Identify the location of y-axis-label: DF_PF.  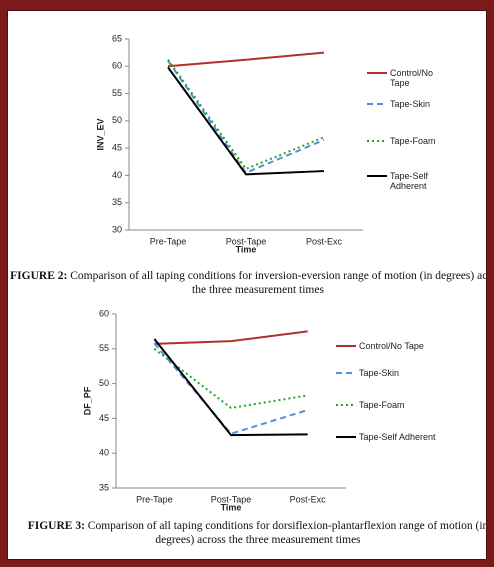
(87, 400).